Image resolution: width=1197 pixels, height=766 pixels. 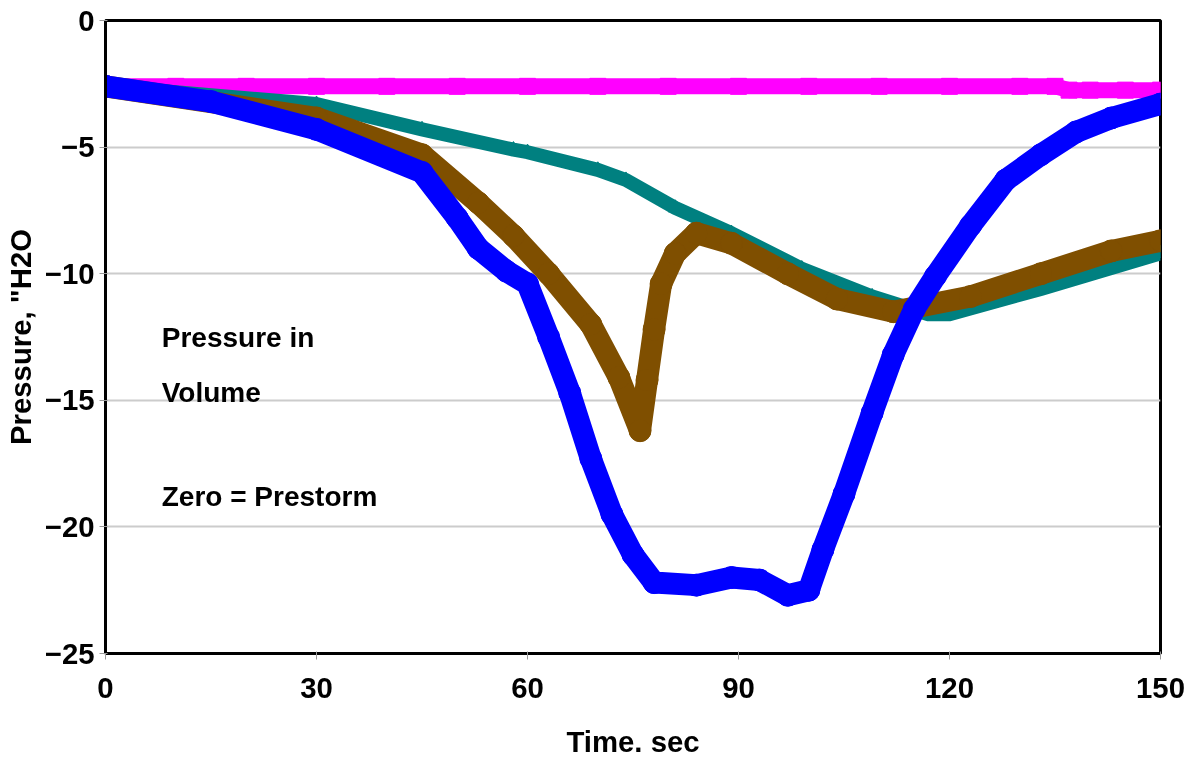 What do you see at coordinates (69, 273) in the screenshot?
I see `y-tick-label: −10` at bounding box center [69, 273].